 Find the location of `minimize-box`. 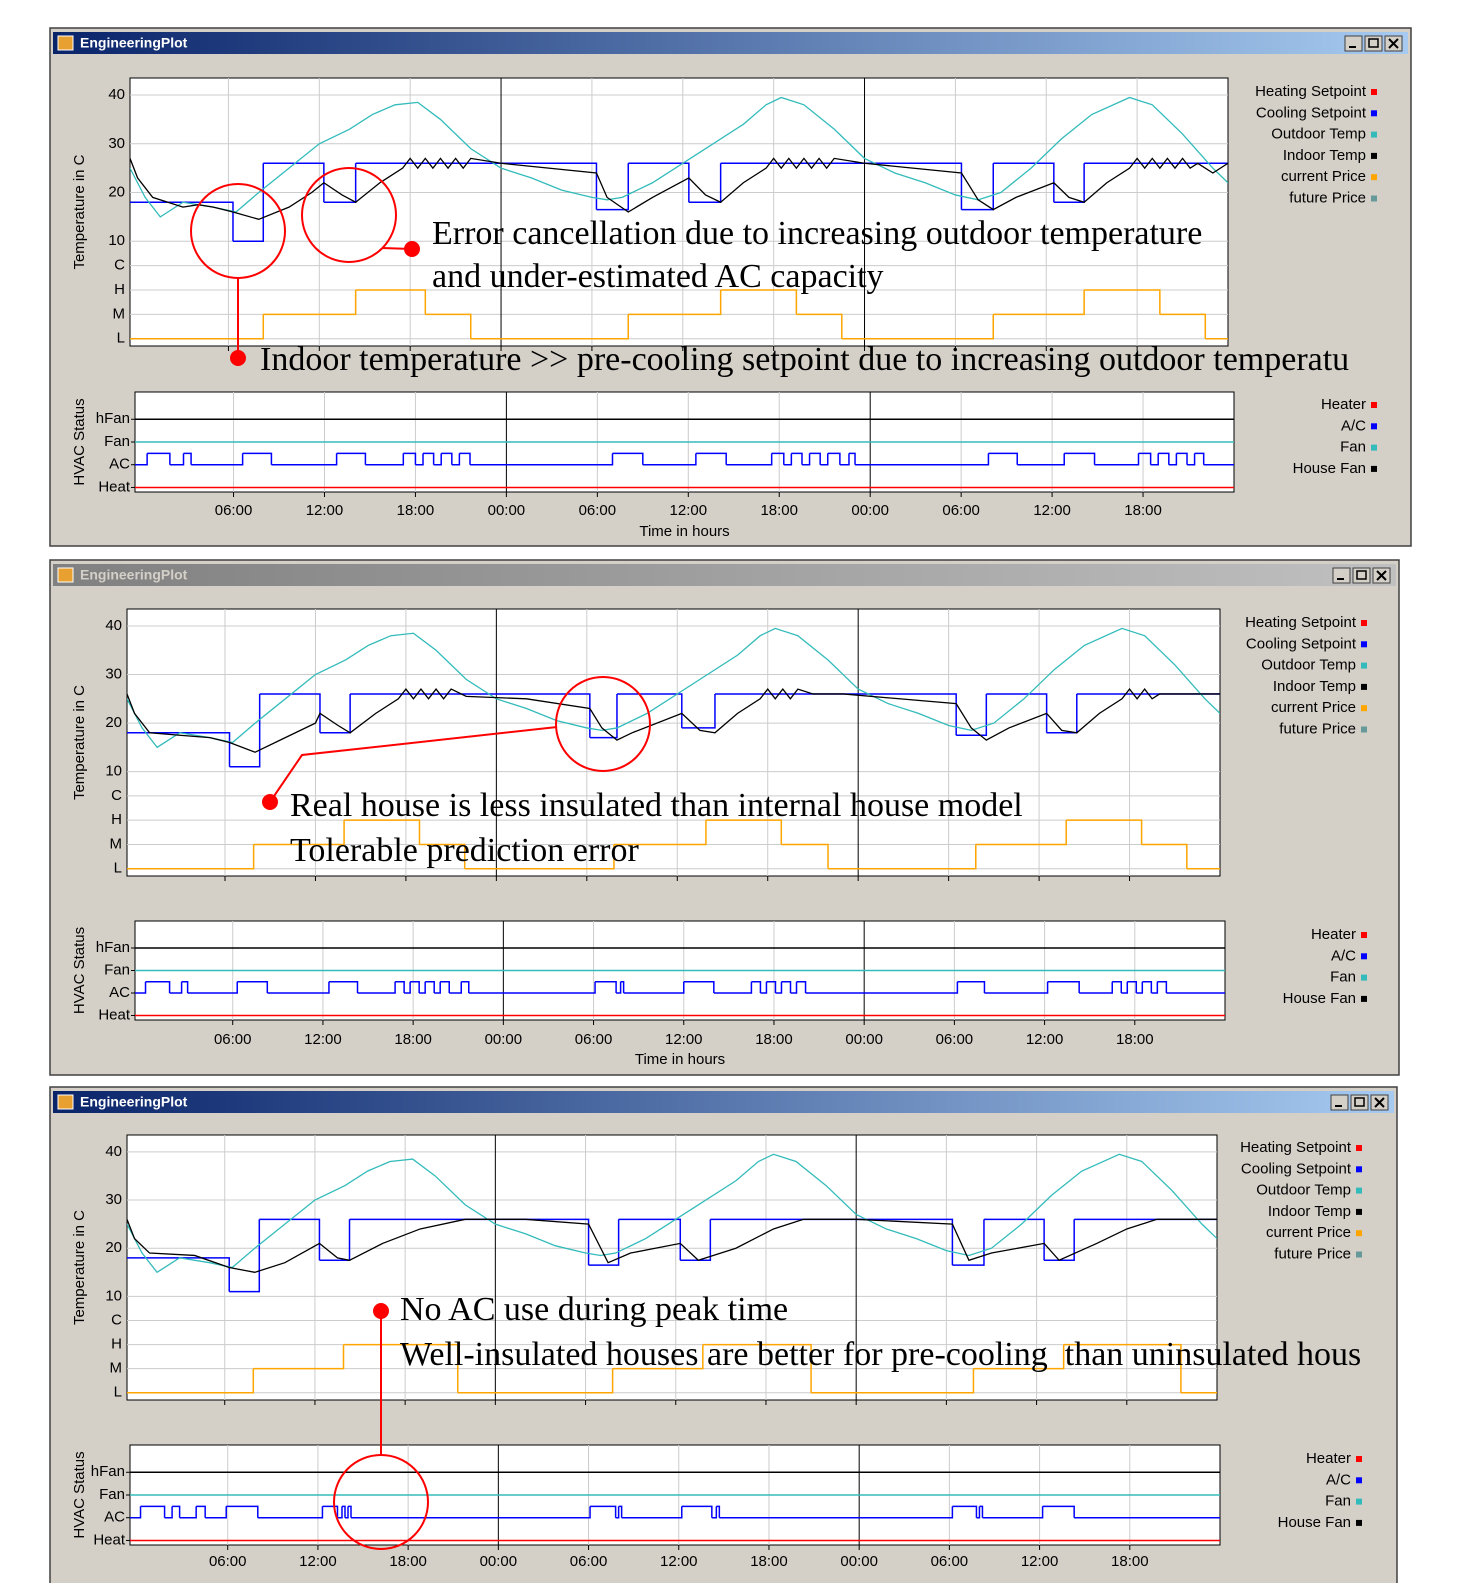

minimize-box is located at coordinates (1341, 575).